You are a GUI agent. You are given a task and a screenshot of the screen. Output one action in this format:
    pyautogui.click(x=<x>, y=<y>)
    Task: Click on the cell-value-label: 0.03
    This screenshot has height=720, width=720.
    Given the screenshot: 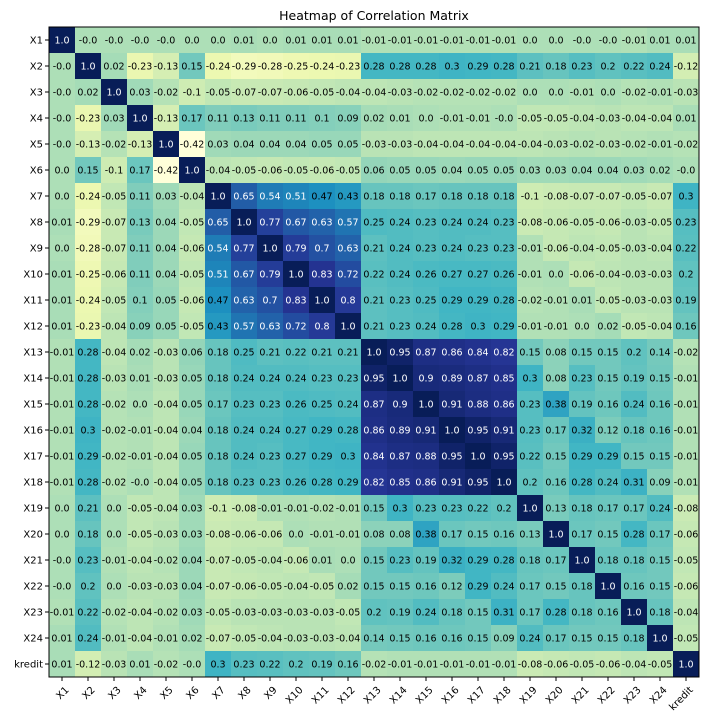 What is the action you would take?
    pyautogui.click(x=217, y=145)
    